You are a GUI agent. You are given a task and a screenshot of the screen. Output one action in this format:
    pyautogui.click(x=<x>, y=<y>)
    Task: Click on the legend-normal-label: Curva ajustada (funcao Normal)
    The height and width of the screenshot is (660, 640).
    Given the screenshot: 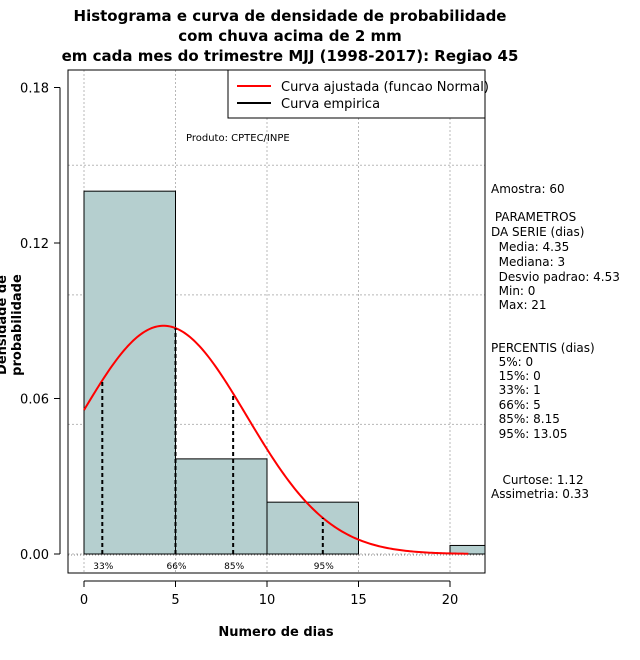 What is the action you would take?
    pyautogui.click(x=385, y=87)
    